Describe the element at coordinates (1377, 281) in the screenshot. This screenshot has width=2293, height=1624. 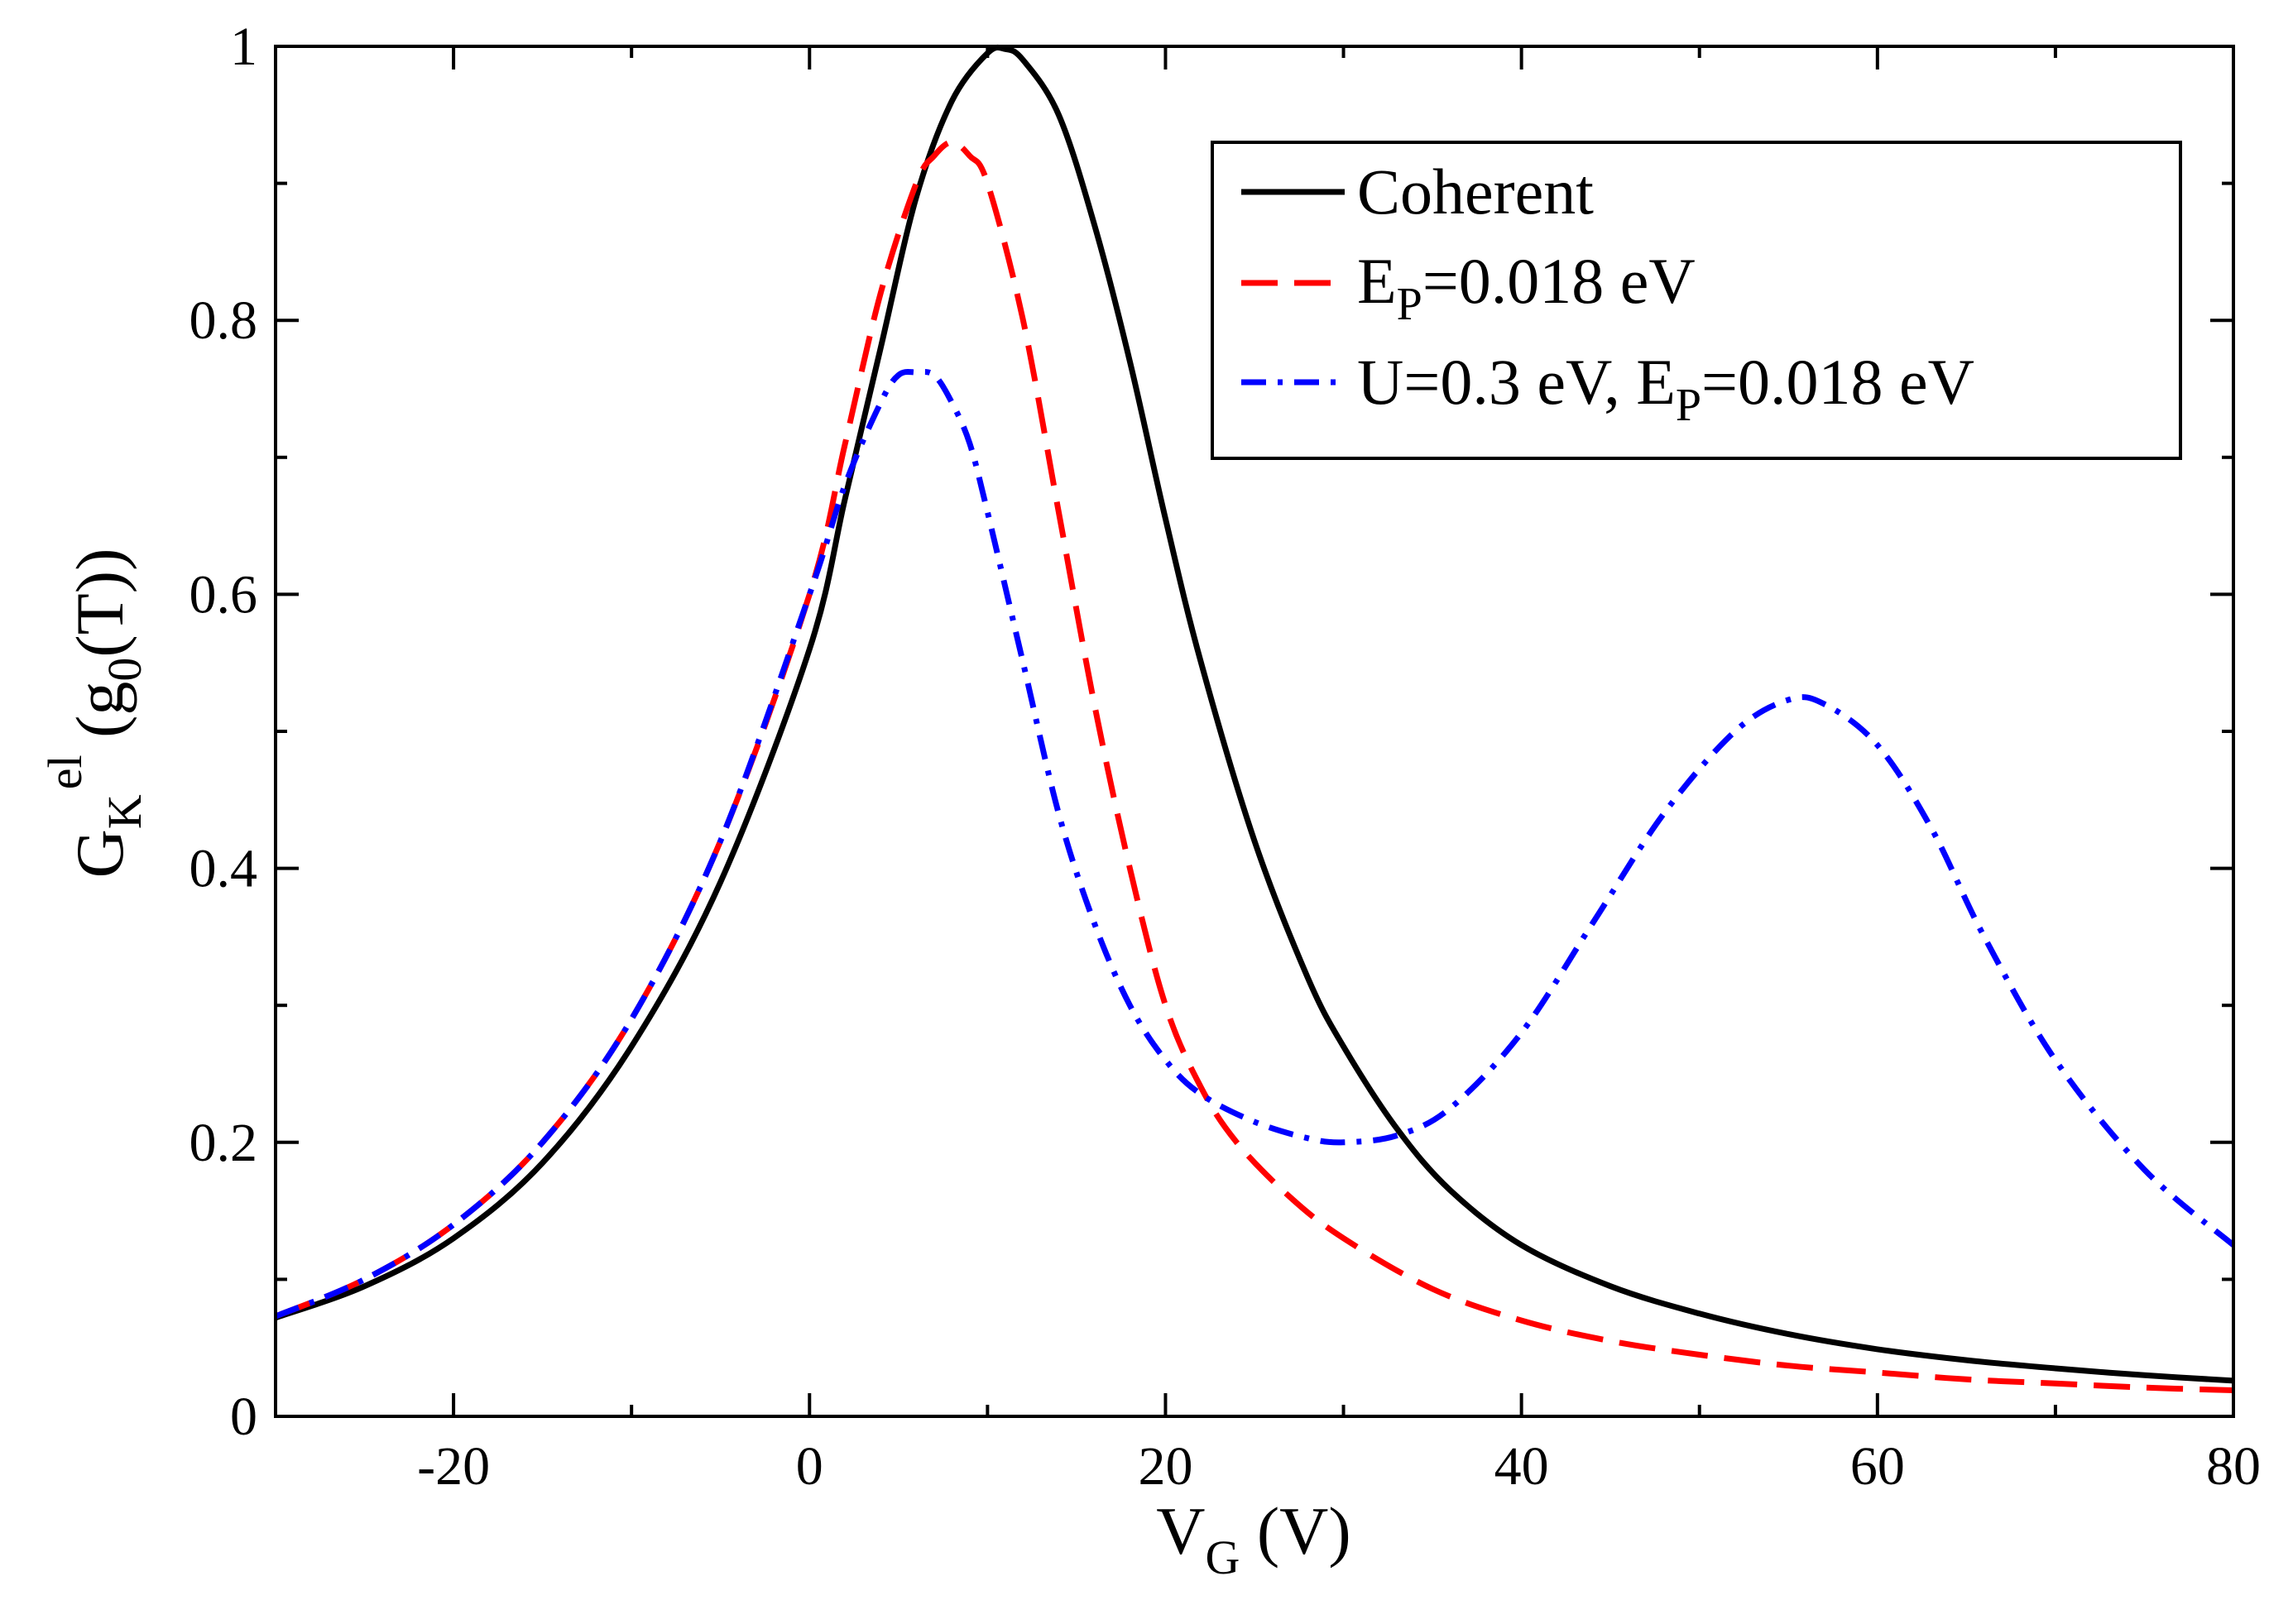
I see `legend-ep-main: E` at that location.